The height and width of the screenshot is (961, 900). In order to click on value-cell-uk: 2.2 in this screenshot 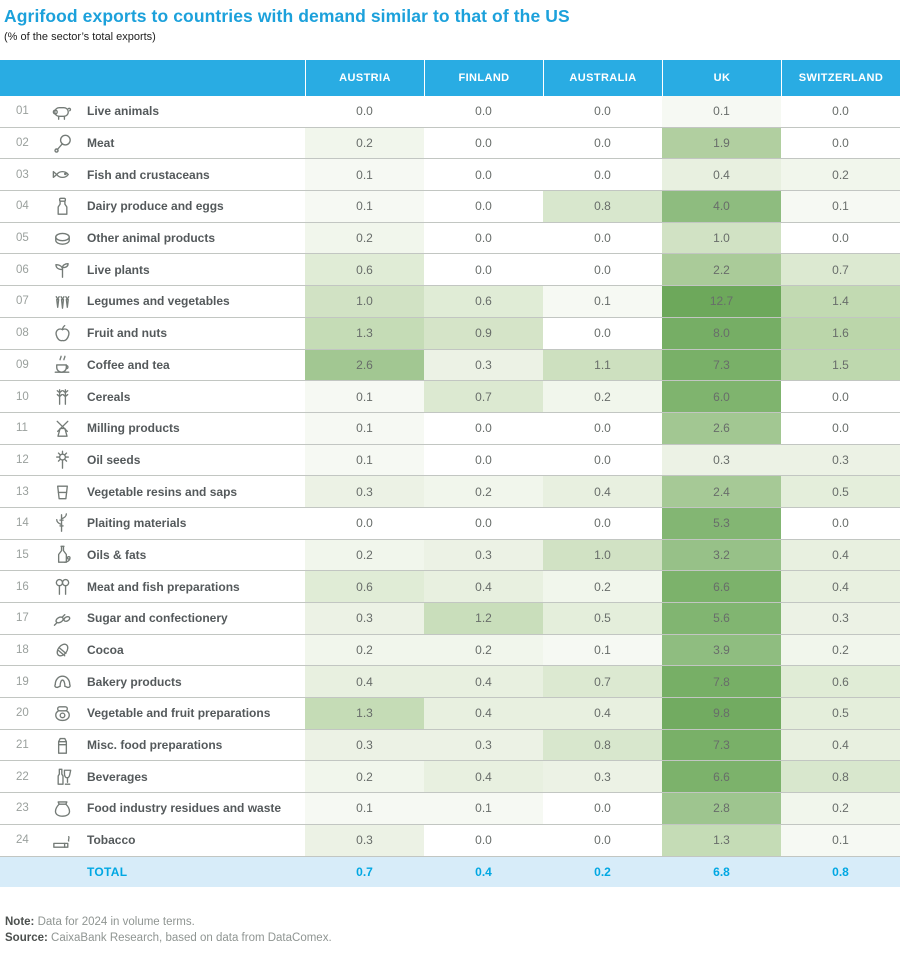, I will do `click(721, 270)`.